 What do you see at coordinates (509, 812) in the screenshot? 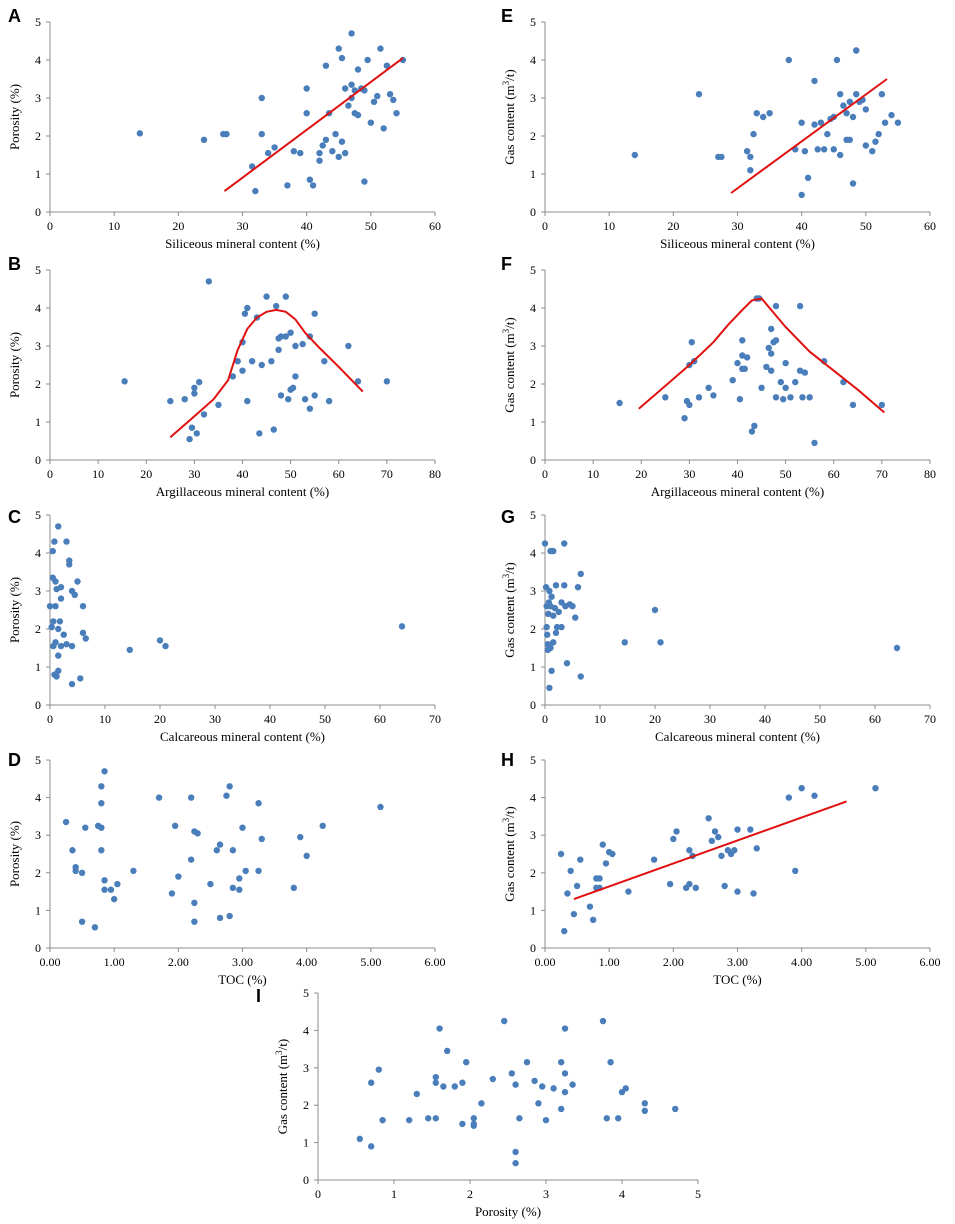
I see `y-axis-label-unit: /t)` at bounding box center [509, 812].